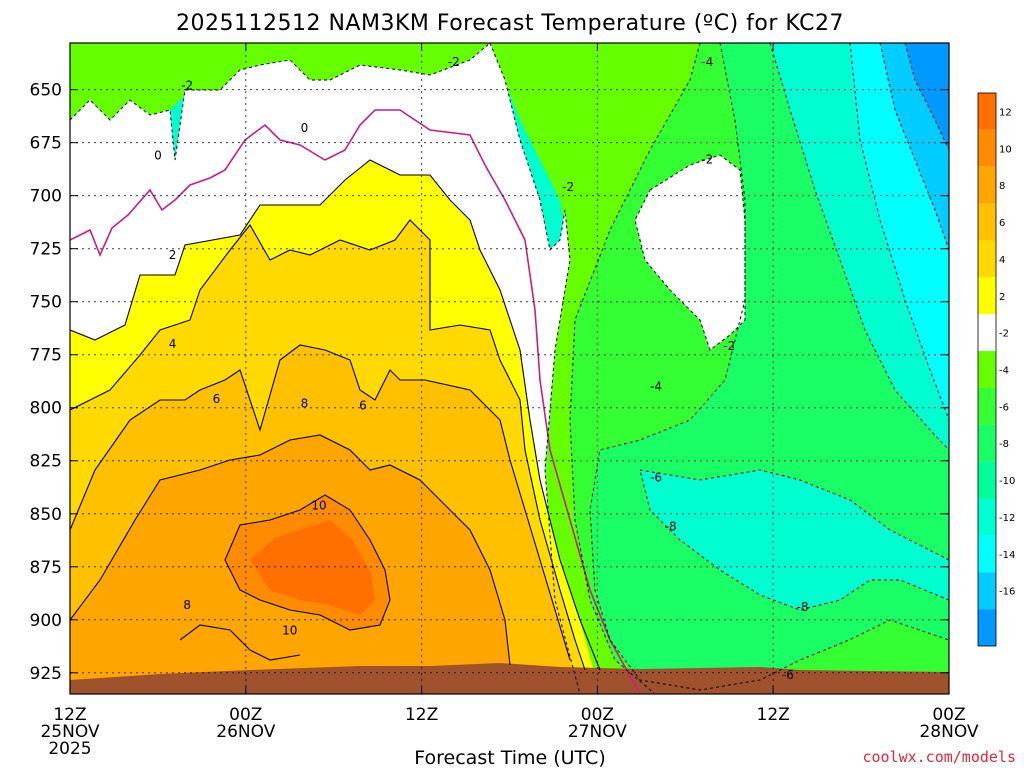 The height and width of the screenshot is (768, 1024). What do you see at coordinates (1002, 186) in the screenshot?
I see `colorbar-label: 8` at bounding box center [1002, 186].